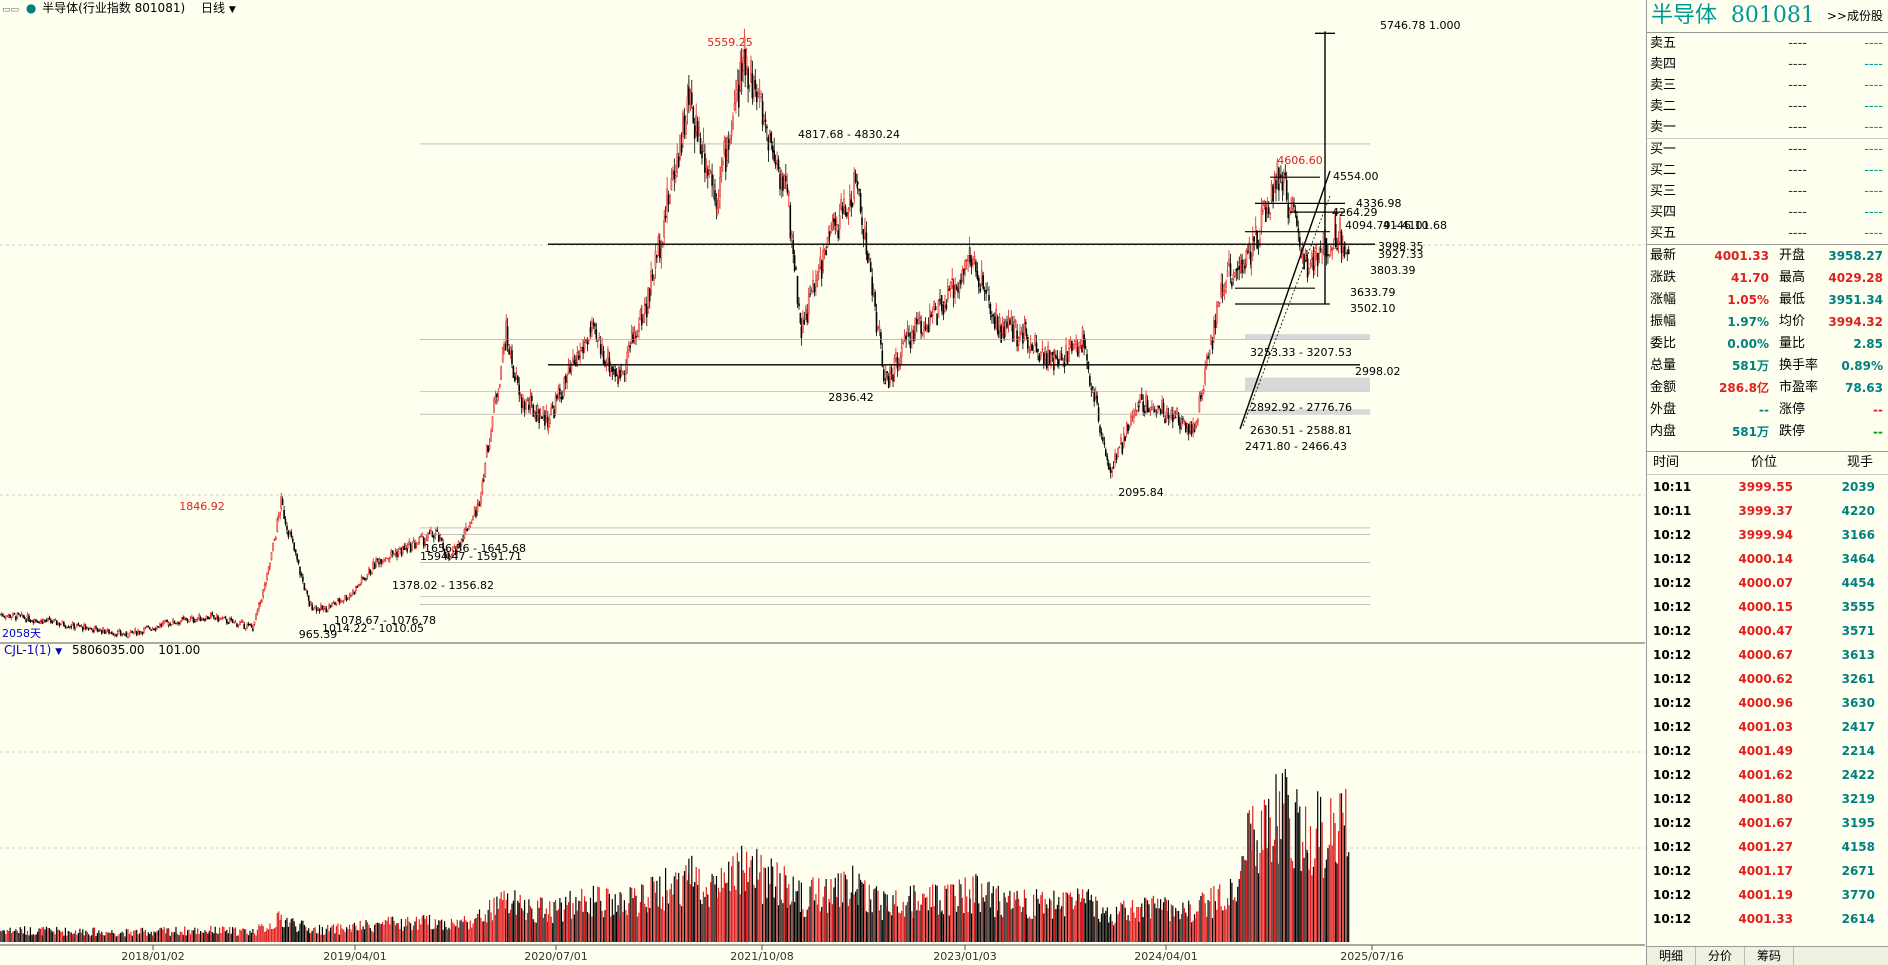  Describe the element at coordinates (1767, 799) in the screenshot. I see `tick-row: 10:12 4001.80 3219` at that location.